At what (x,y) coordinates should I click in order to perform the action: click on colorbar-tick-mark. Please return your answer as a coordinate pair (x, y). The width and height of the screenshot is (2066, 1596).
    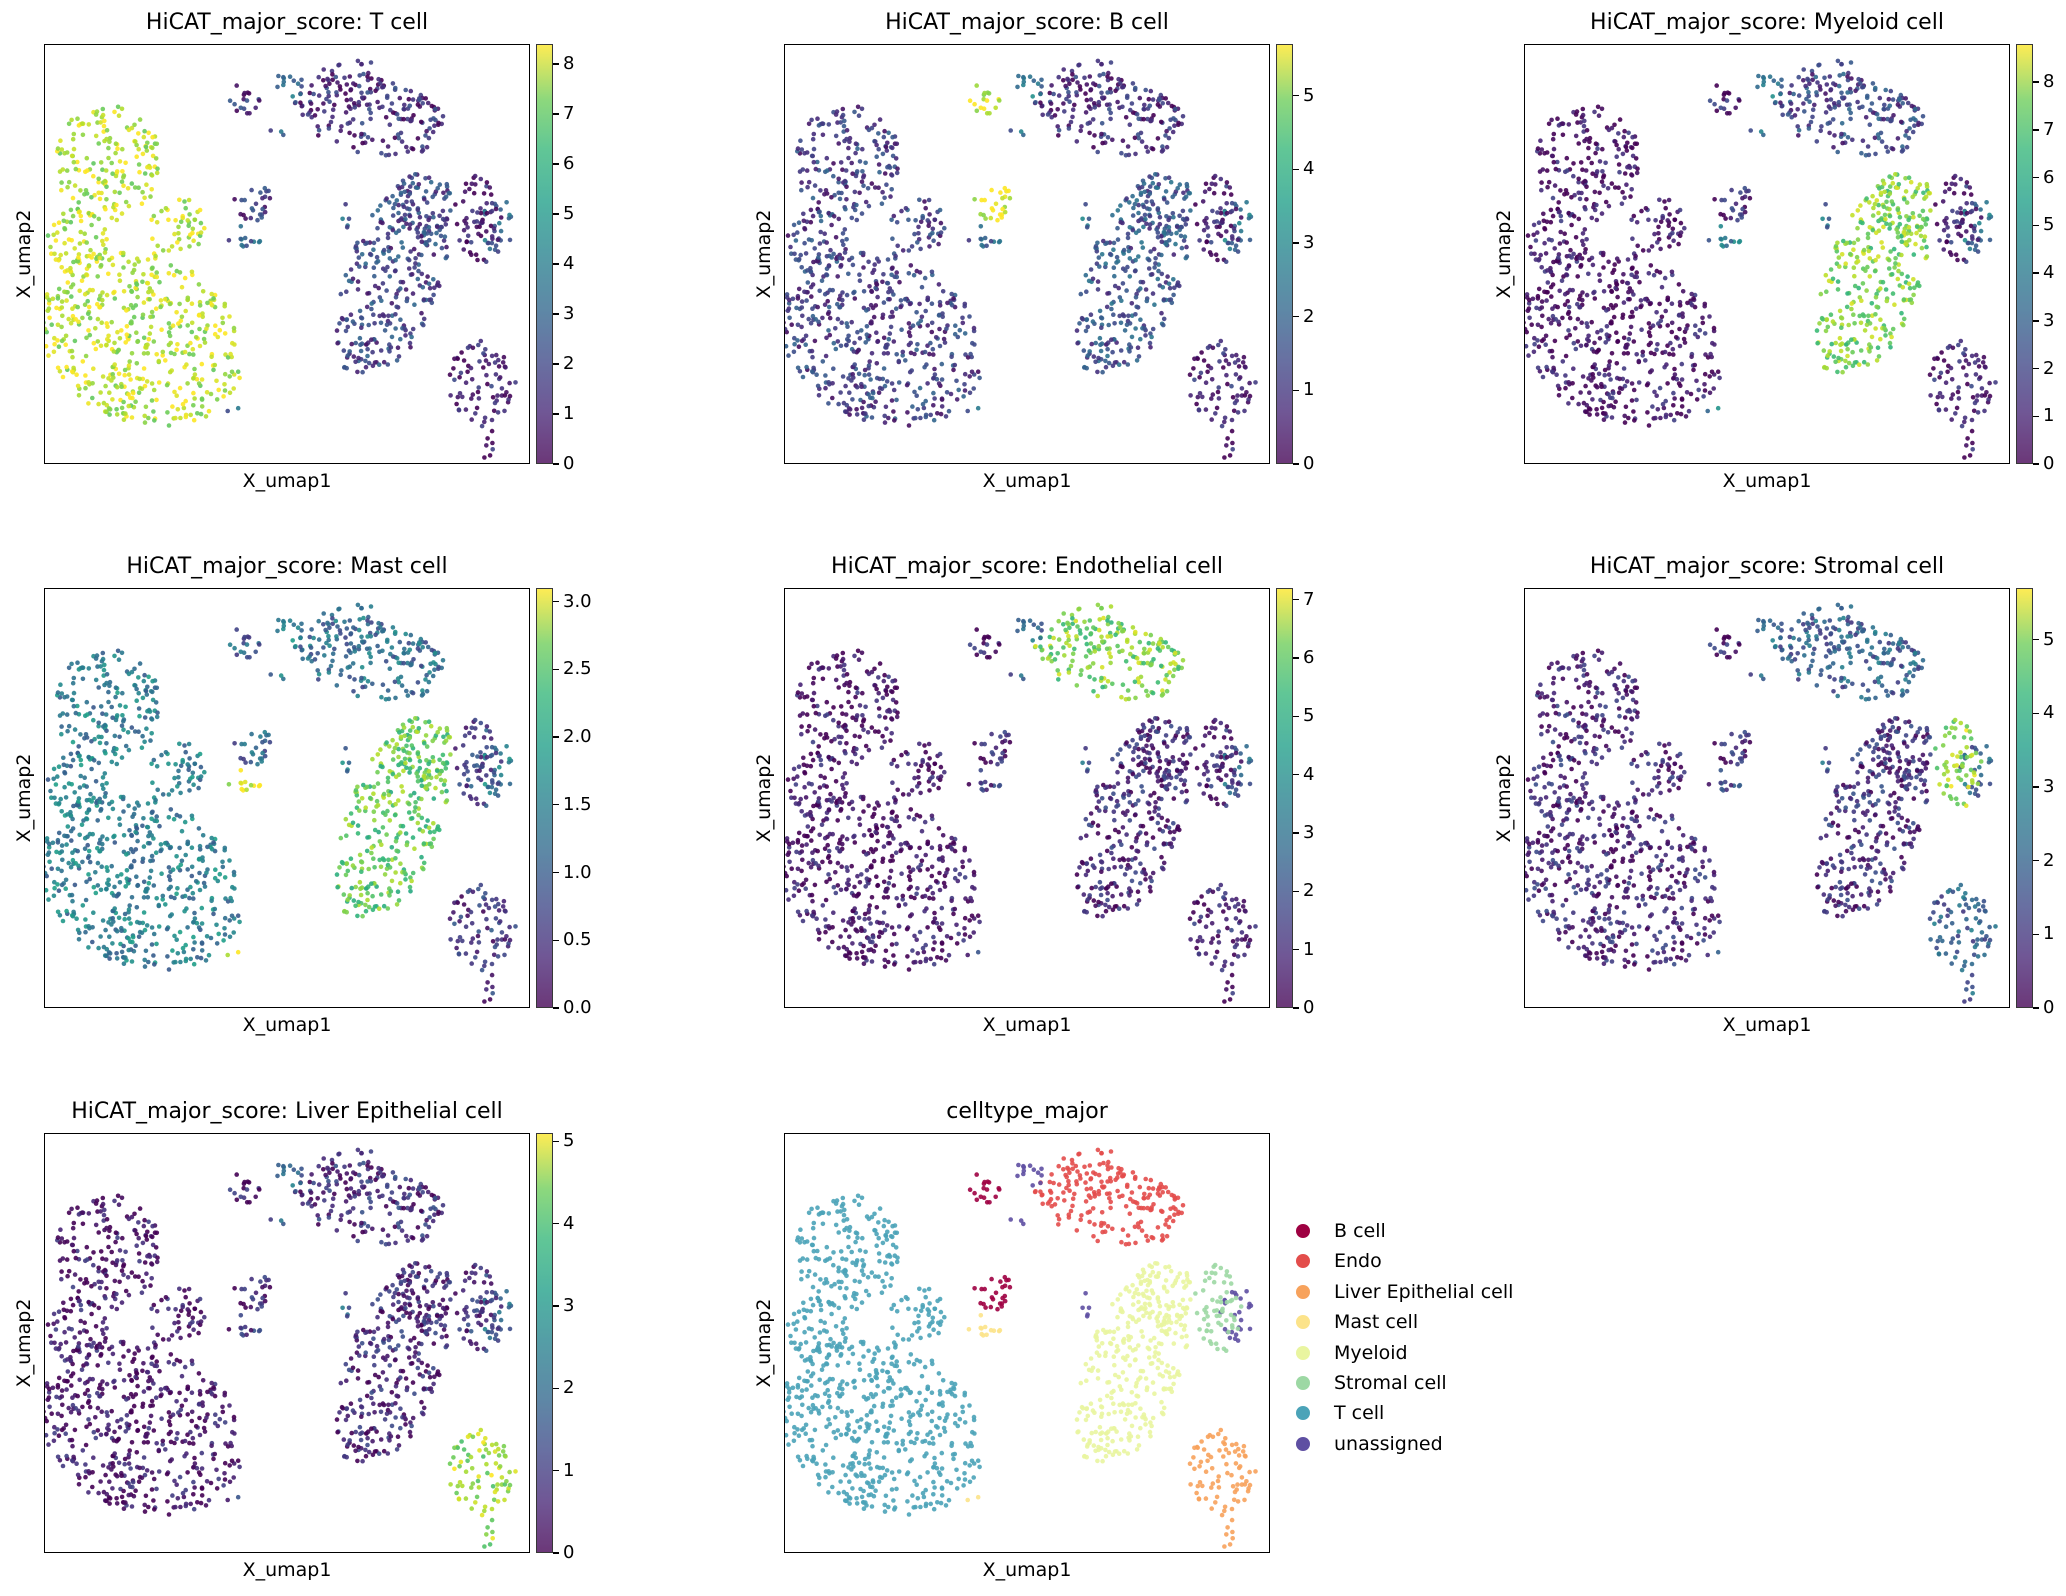
    Looking at the image, I should click on (556, 414).